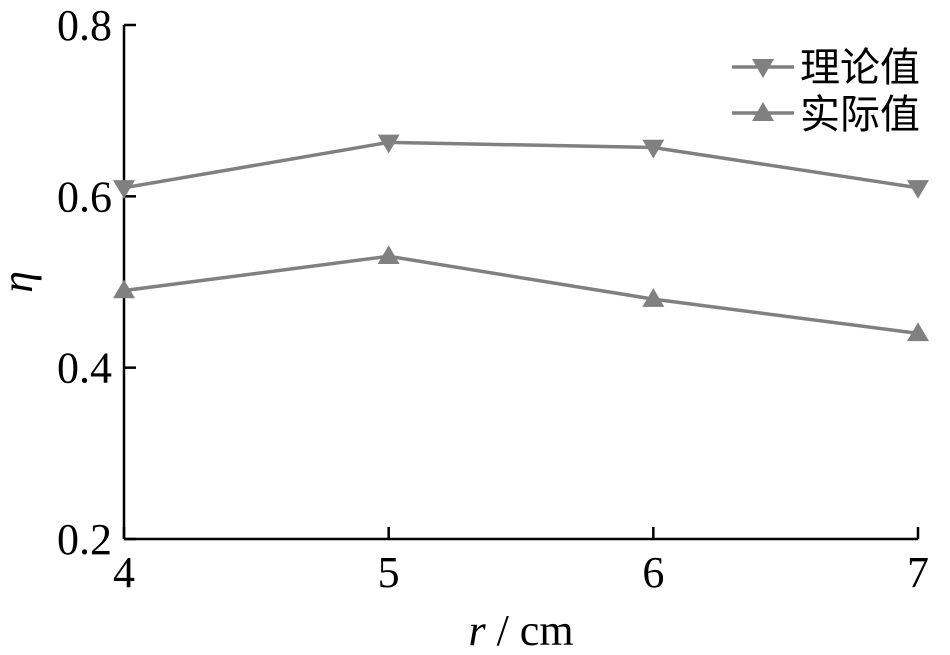  I want to click on legend-label-theoretical: 理论值, so click(860, 68).